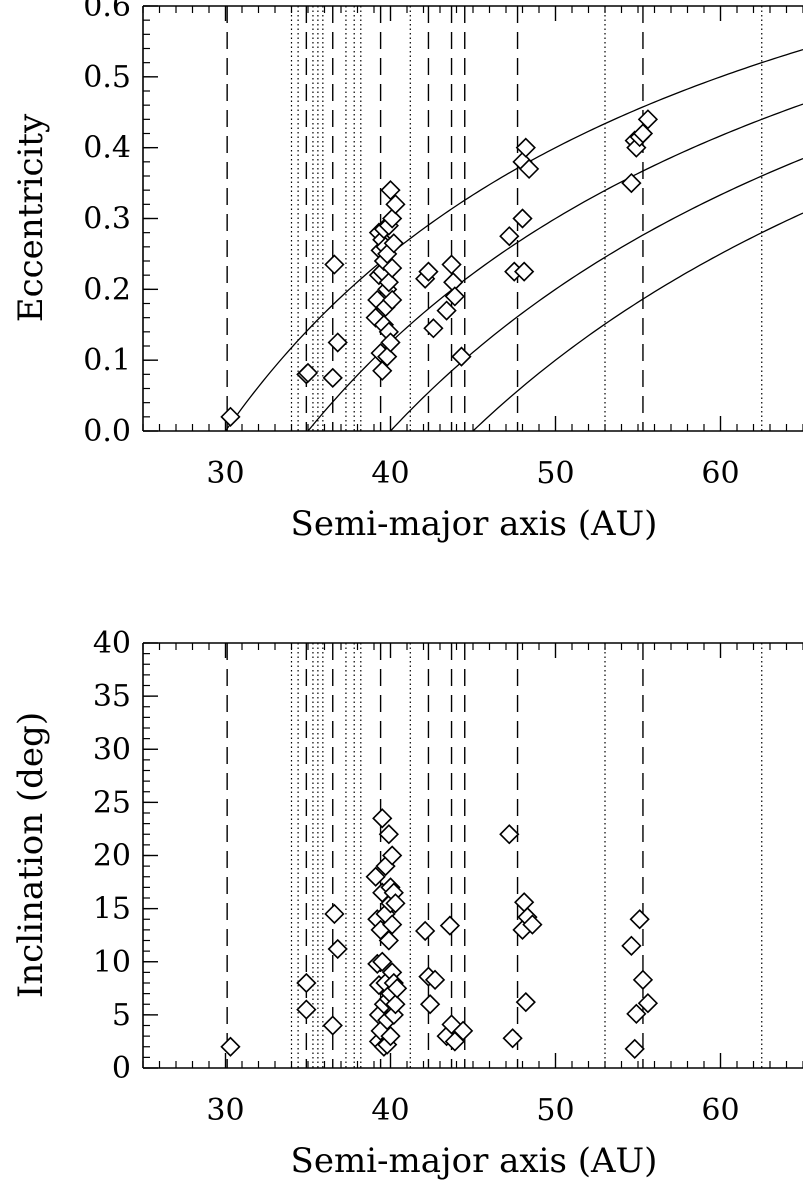 This screenshot has height=1181, width=803. What do you see at coordinates (31, 217) in the screenshot?
I see `y-axis-label: Eccentricity` at bounding box center [31, 217].